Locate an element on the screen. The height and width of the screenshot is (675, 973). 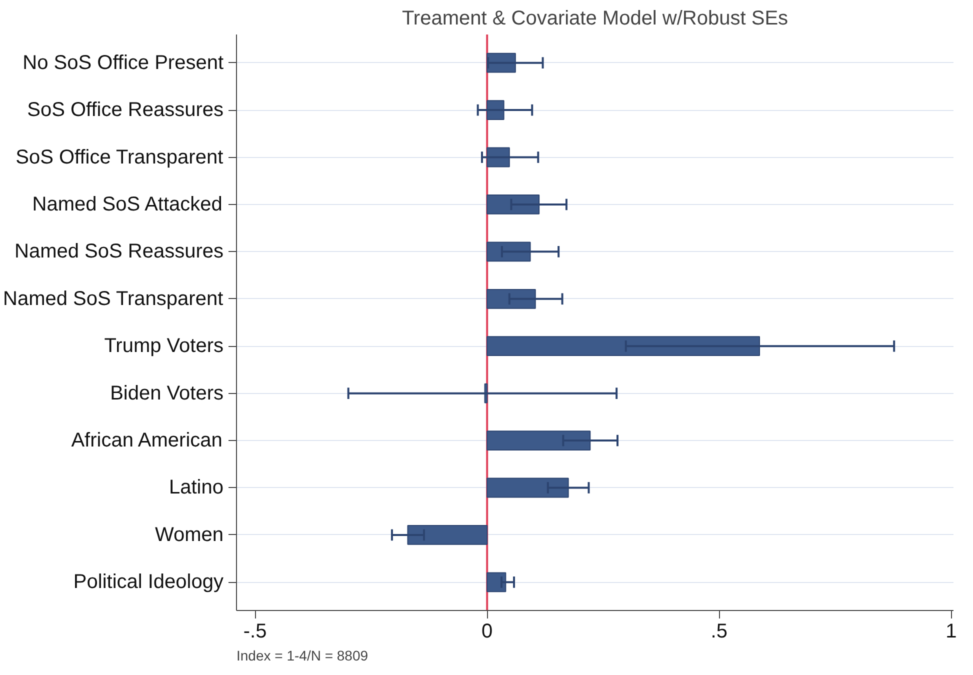
y-tick-label: Political Ideology is located at coordinates (148, 582).